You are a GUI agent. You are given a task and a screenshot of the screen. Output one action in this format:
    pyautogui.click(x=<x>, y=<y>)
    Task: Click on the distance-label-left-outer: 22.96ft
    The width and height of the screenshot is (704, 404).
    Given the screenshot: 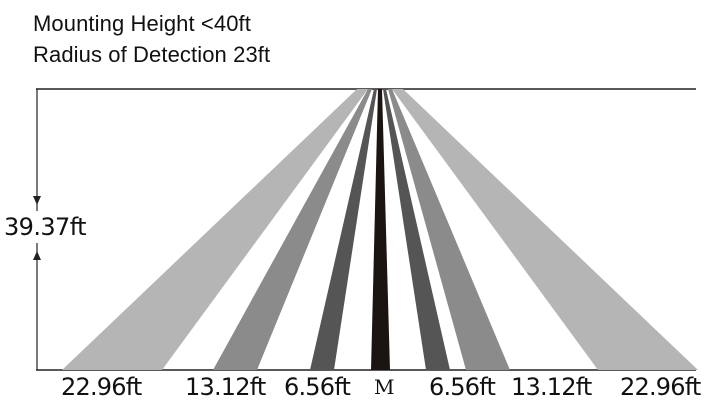 What is the action you would take?
    pyautogui.click(x=101, y=387)
    